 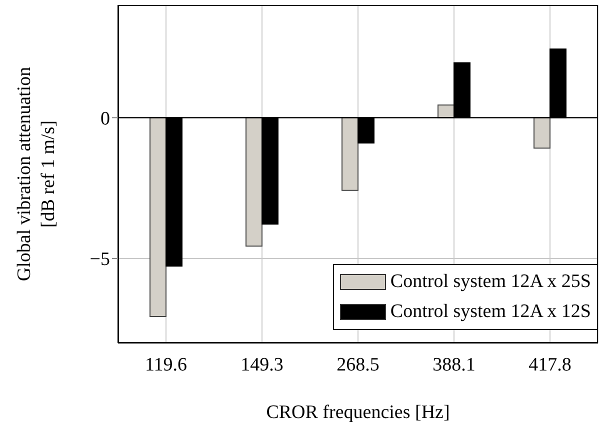 What do you see at coordinates (358, 412) in the screenshot?
I see `x-axis-title: CROR frequencies [Hz]` at bounding box center [358, 412].